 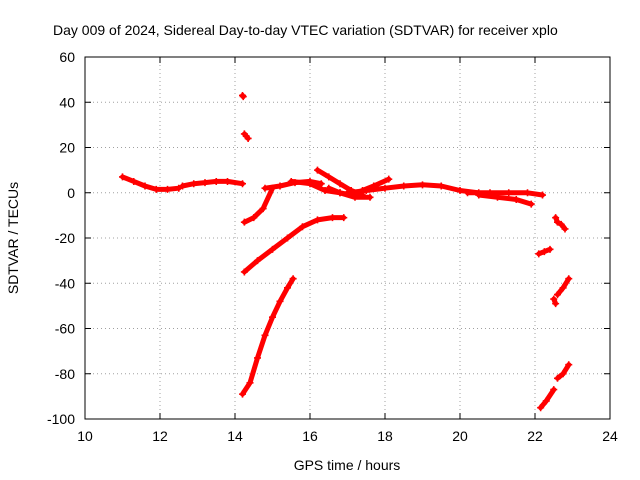 What do you see at coordinates (71, 193) in the screenshot?
I see `y-tick-label: 0` at bounding box center [71, 193].